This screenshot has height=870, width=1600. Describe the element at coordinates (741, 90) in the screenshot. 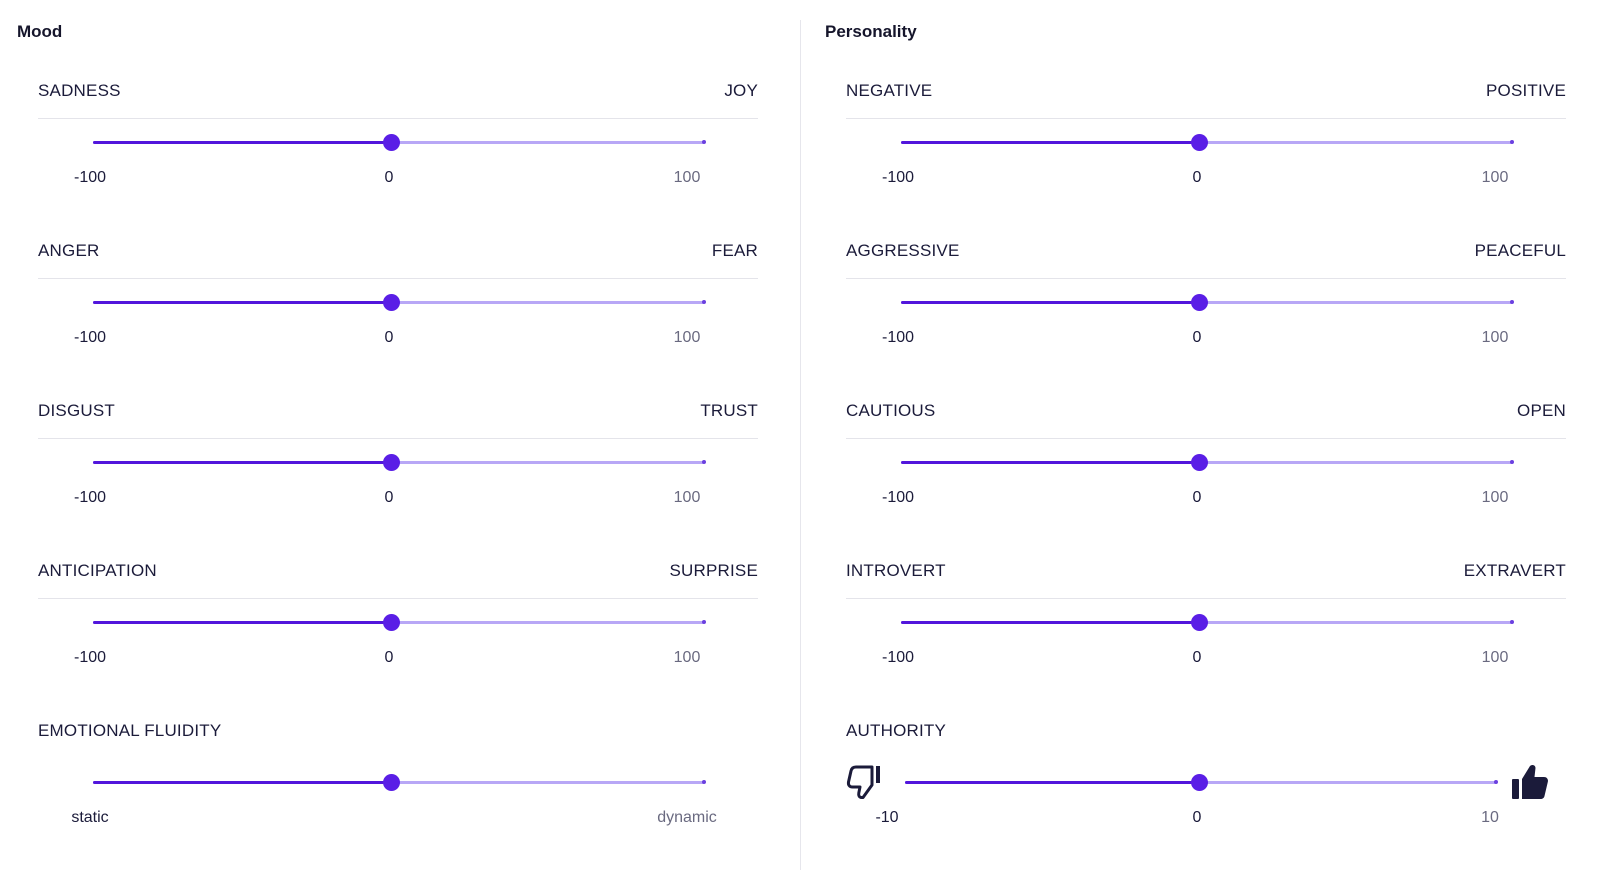

I see `slider-label-right: JOY` at that location.